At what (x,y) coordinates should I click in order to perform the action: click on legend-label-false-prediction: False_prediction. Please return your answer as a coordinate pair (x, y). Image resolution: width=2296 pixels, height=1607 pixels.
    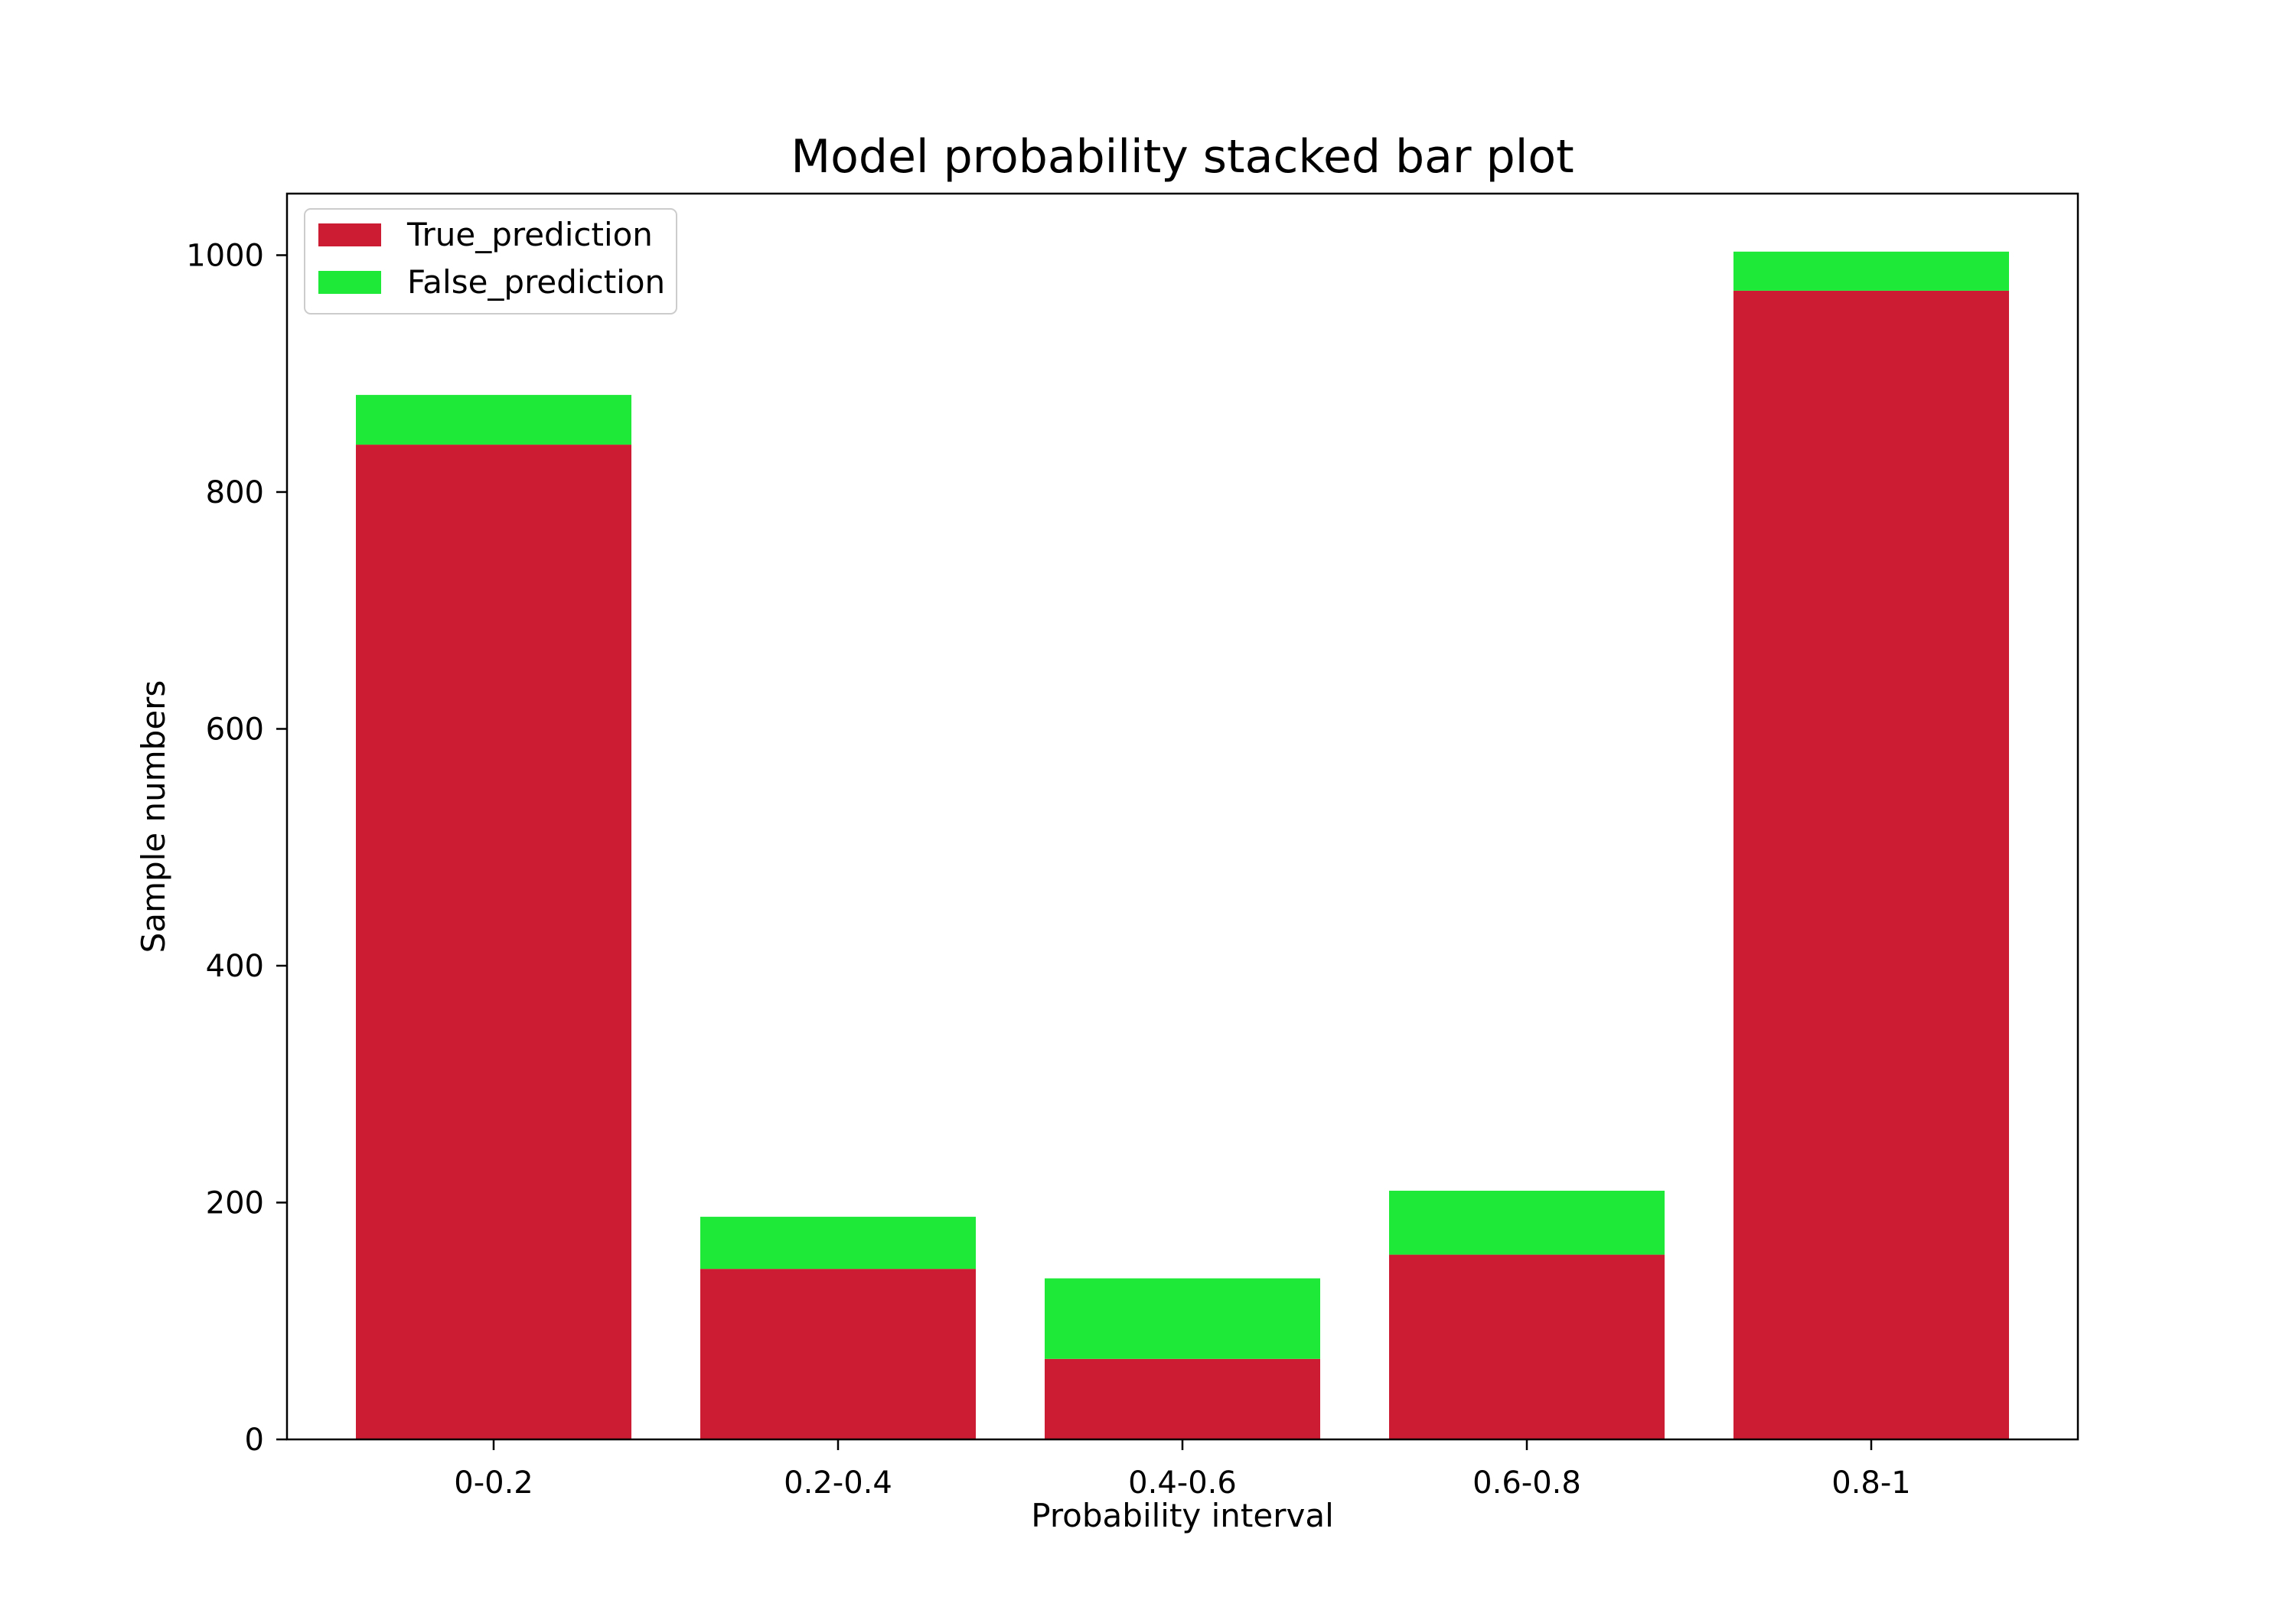
    Looking at the image, I should click on (536, 282).